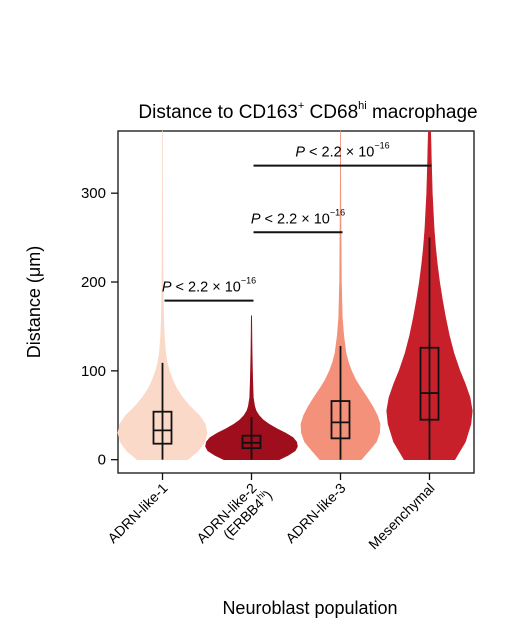 This screenshot has width=514, height=626. I want to click on title-sup-plus: +, so click(301, 106).